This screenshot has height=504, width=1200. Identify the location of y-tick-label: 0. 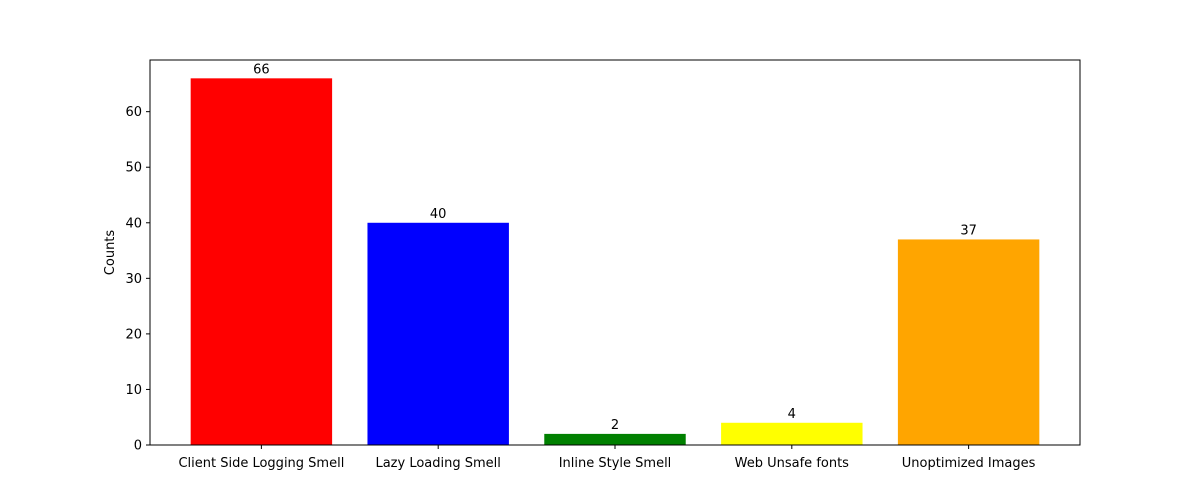
(138, 446).